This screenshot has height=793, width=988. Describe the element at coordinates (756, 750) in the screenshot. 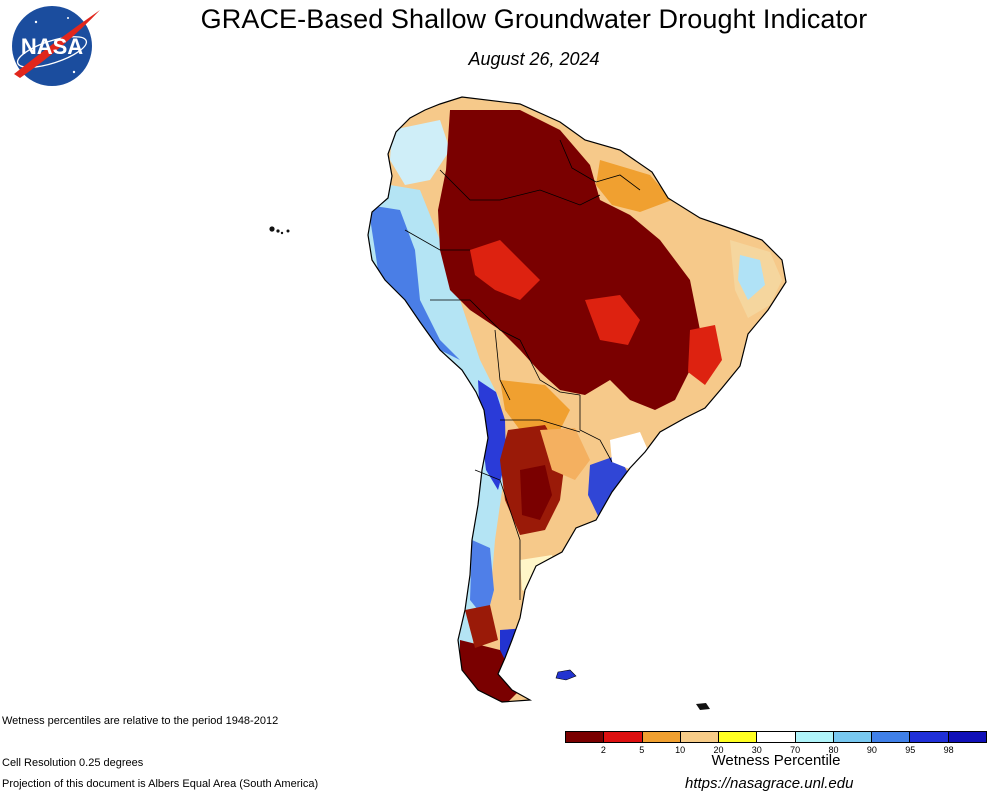

I see `legend-tick-label: 30` at that location.